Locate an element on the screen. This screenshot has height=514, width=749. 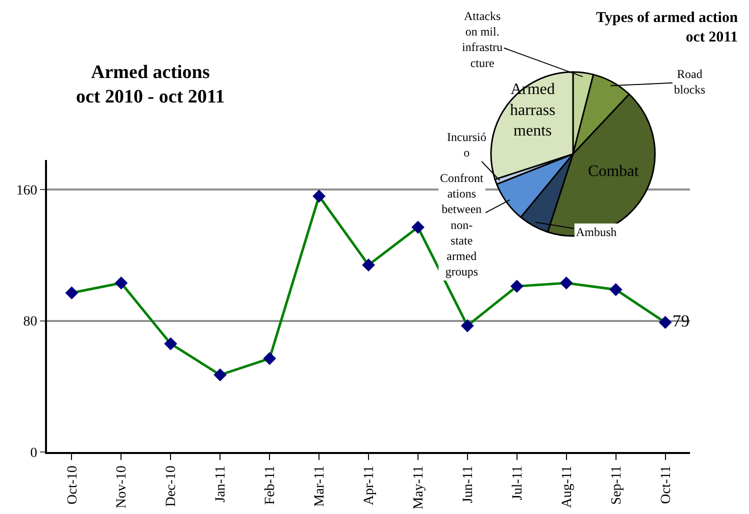
legend-label: Ambush is located at coordinates (596, 232).